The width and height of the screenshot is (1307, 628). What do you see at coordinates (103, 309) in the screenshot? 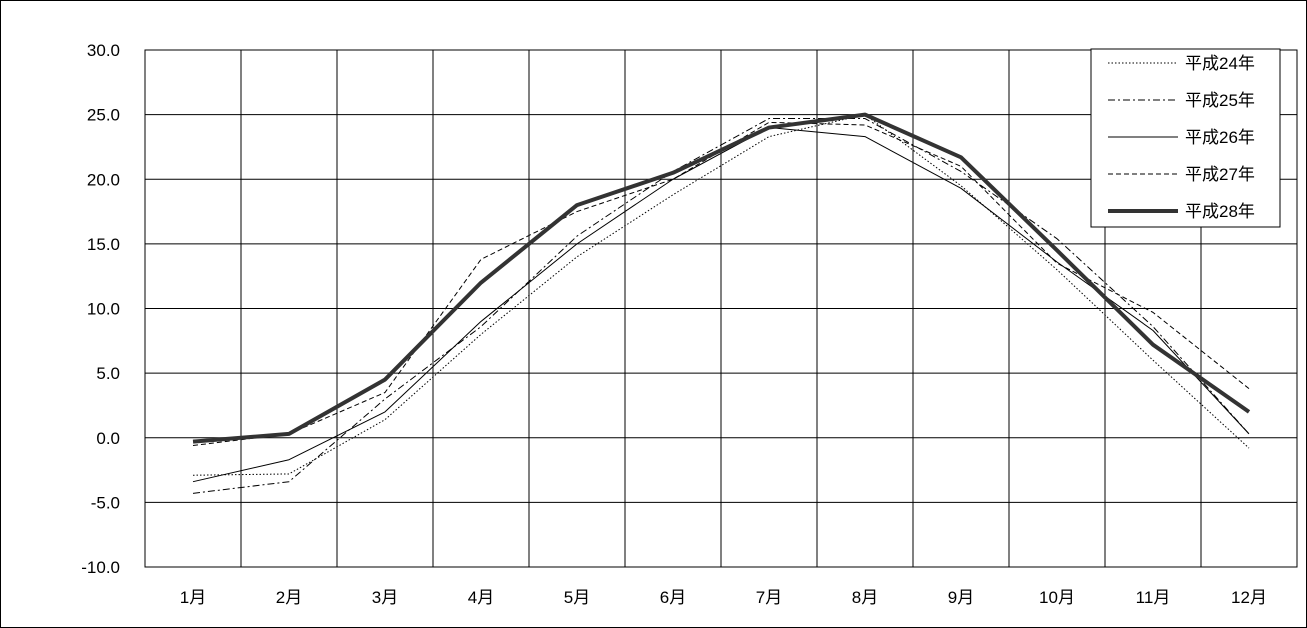
I see `y-tick-label-4: 10.0` at bounding box center [103, 309].